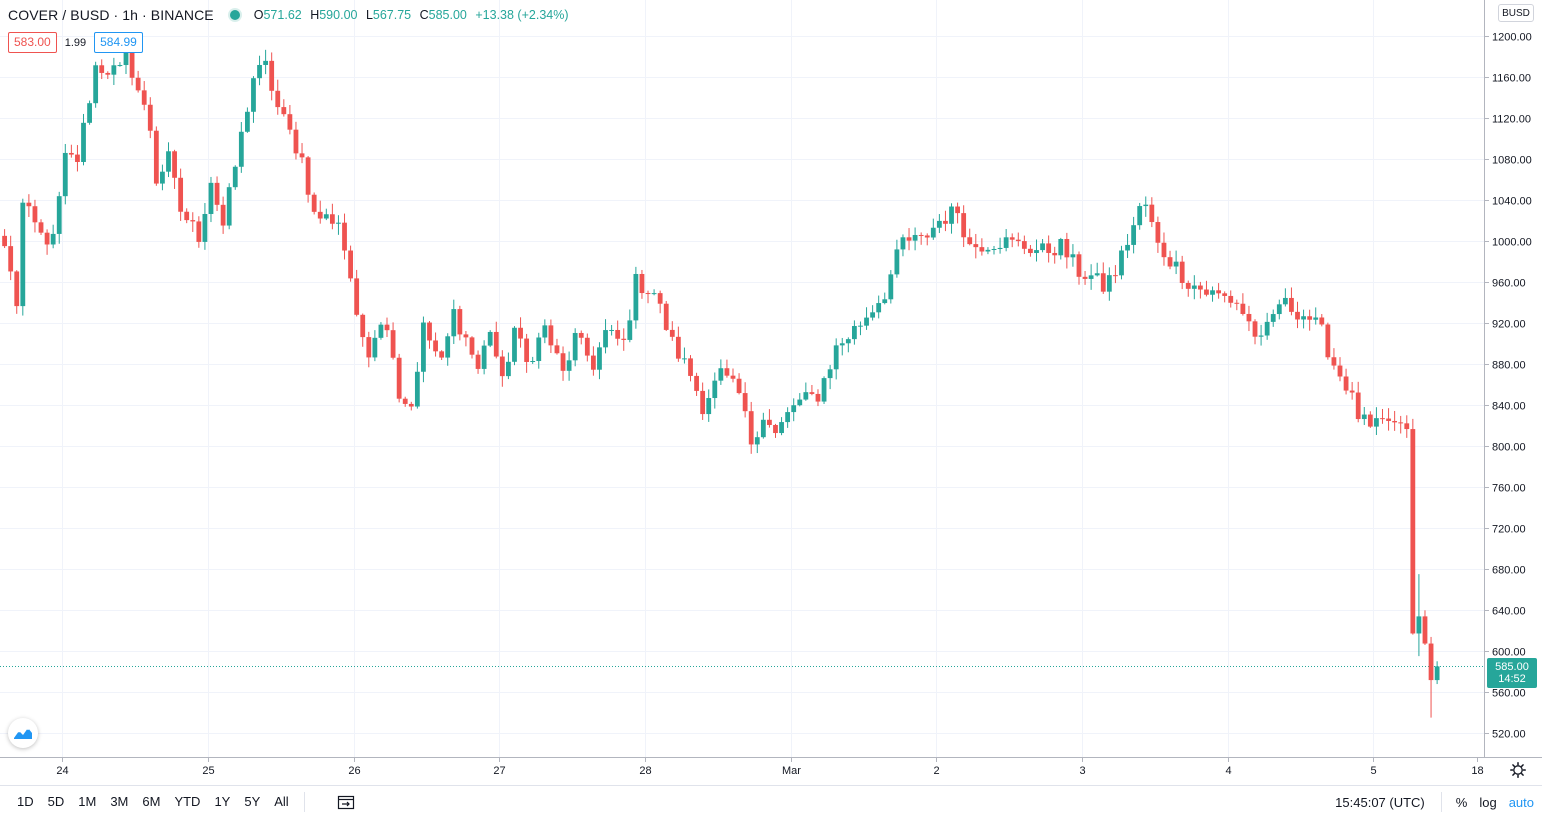 The width and height of the screenshot is (1542, 817). I want to click on price-tick-label: 600.00, so click(1509, 653).